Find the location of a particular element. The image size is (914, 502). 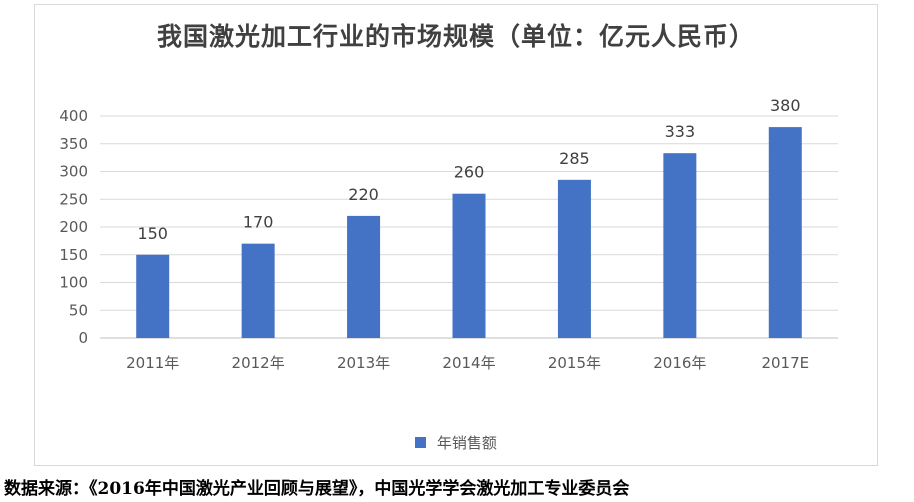

x-tick-label: 2015年 is located at coordinates (574, 363).